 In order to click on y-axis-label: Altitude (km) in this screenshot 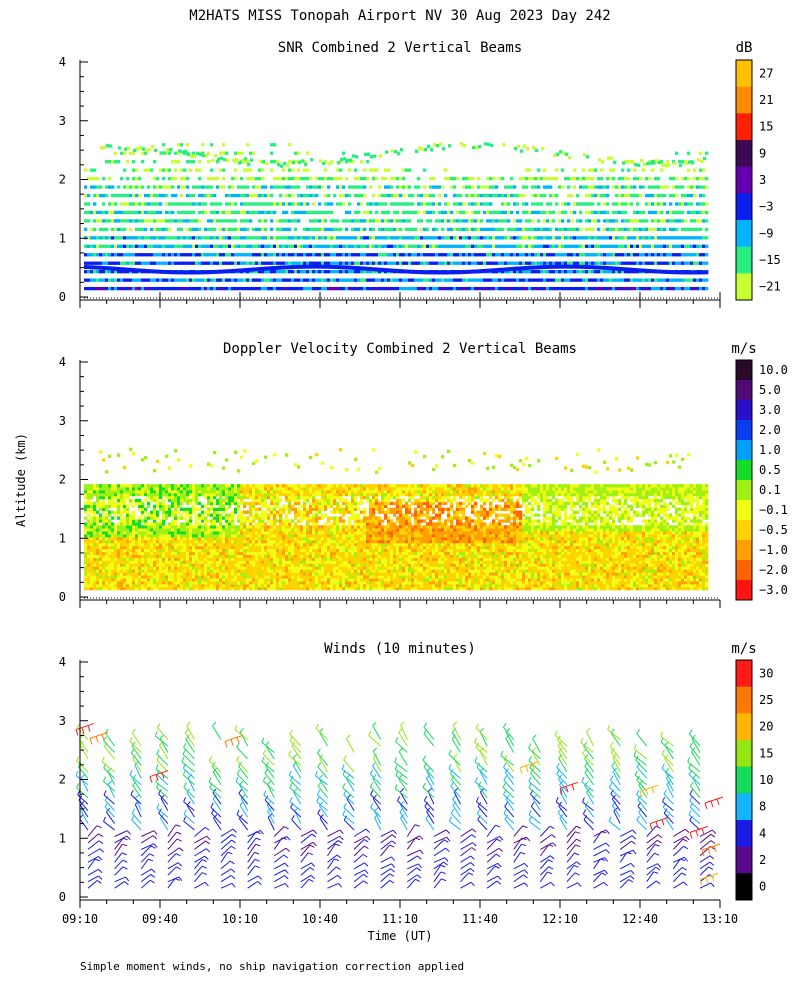, I will do `click(21, 480)`.